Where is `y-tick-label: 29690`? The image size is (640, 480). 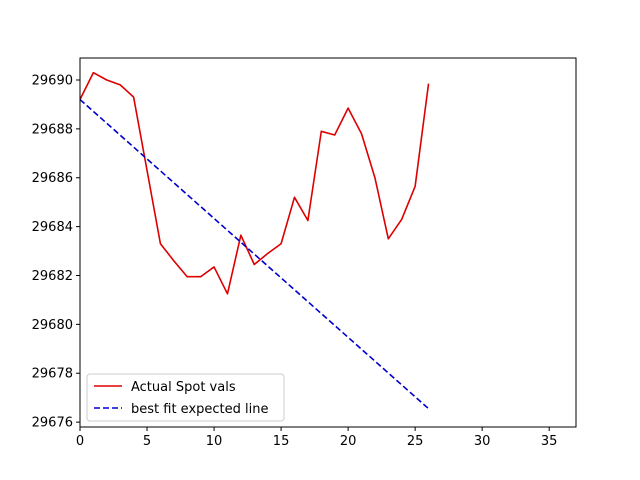 y-tick-label: 29690 is located at coordinates (52, 80).